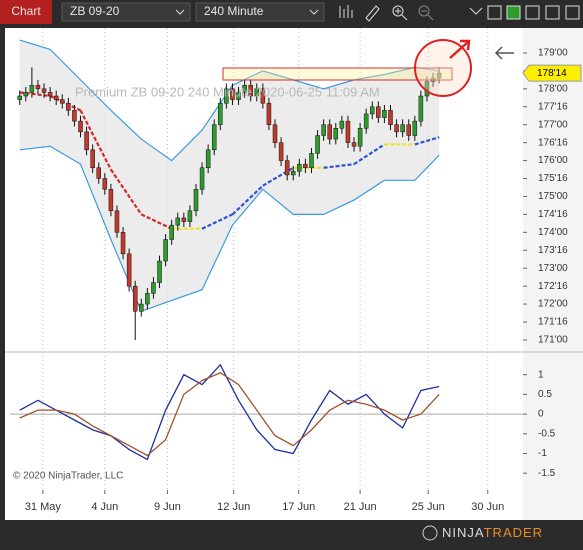  Describe the element at coordinates (126, 12) in the screenshot. I see `instrument-select` at that location.